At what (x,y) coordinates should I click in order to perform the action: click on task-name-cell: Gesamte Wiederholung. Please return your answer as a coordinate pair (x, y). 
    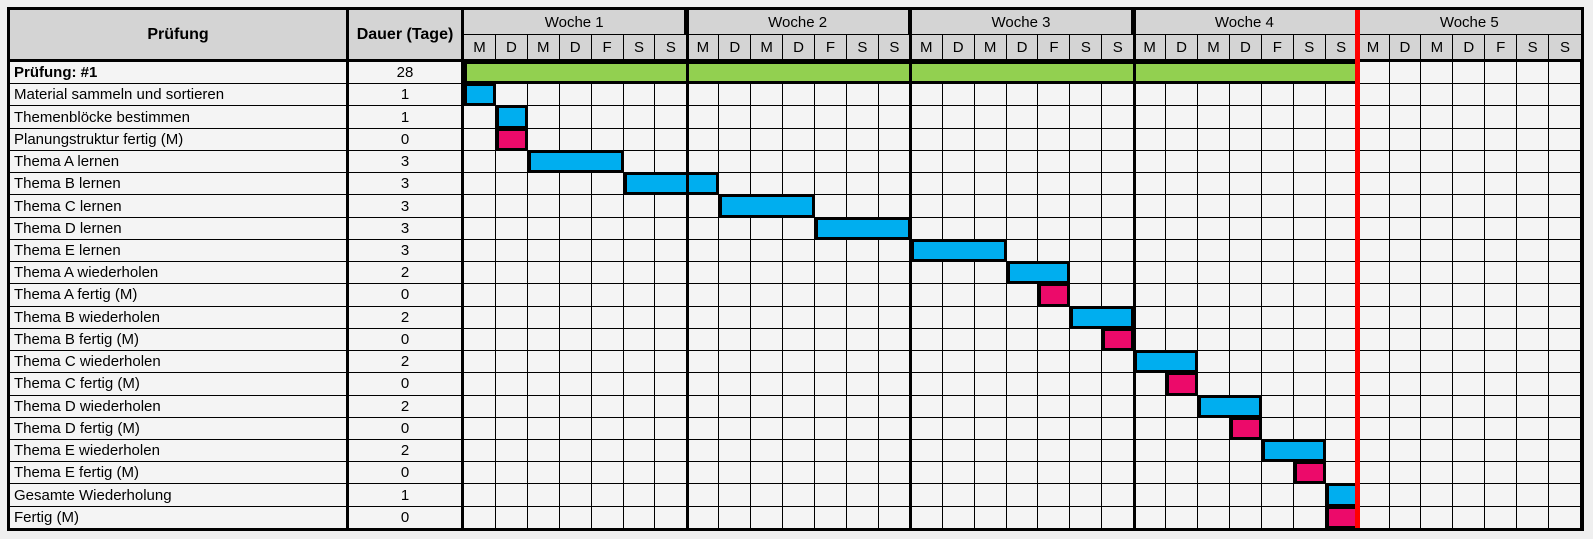
    Looking at the image, I should click on (93, 495).